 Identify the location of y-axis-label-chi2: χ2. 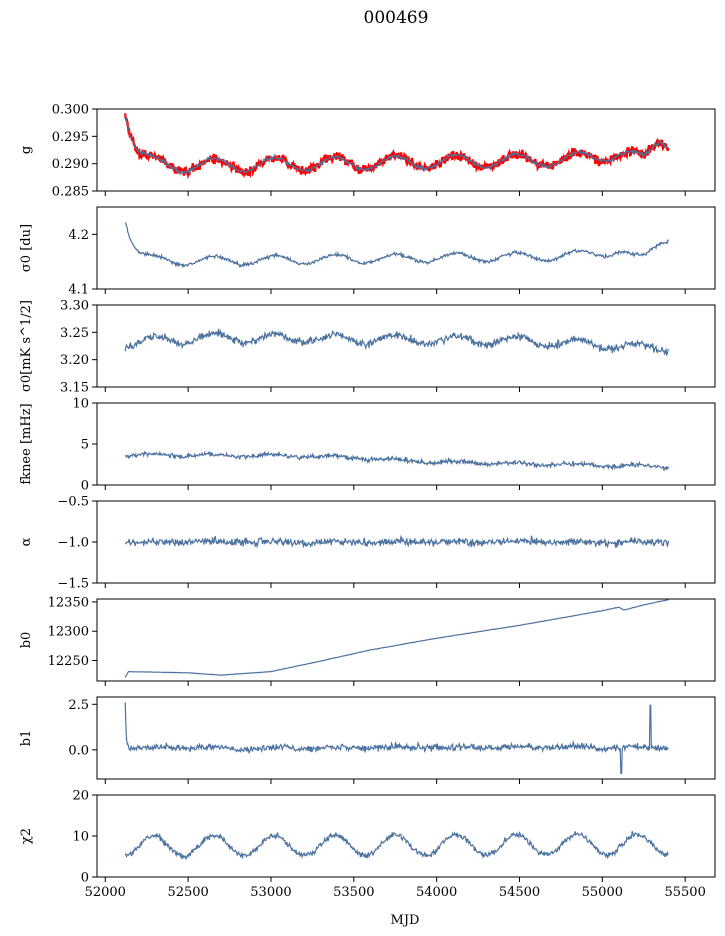
(26, 836).